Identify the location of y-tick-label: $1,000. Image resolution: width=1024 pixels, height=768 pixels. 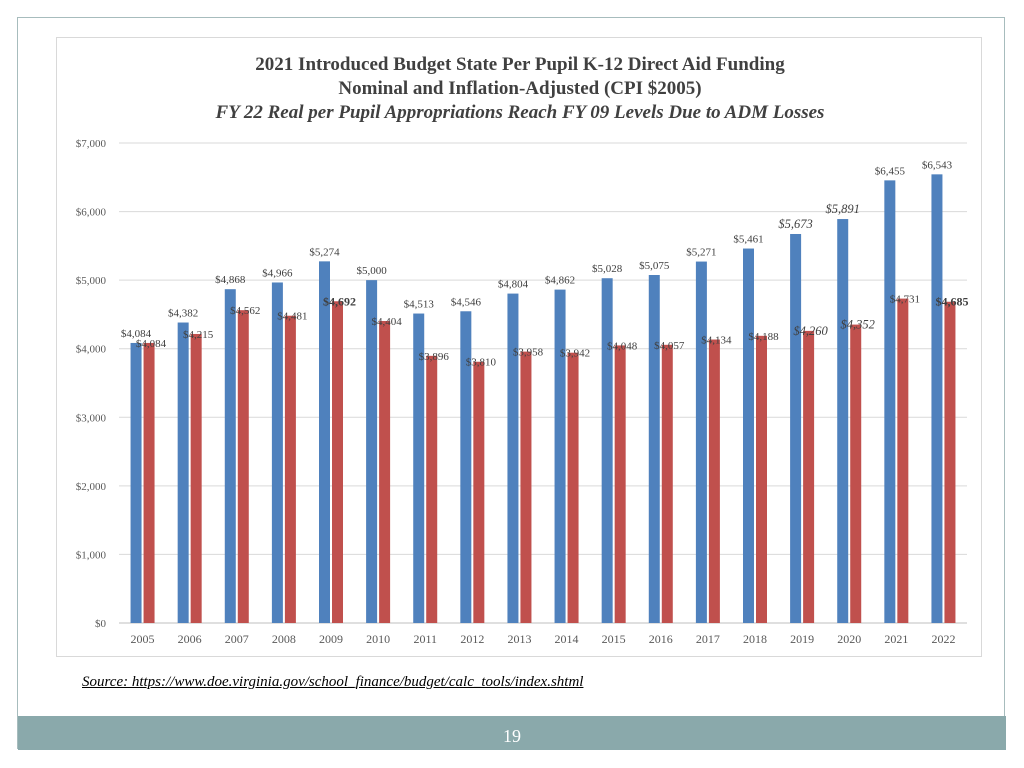
(91, 555).